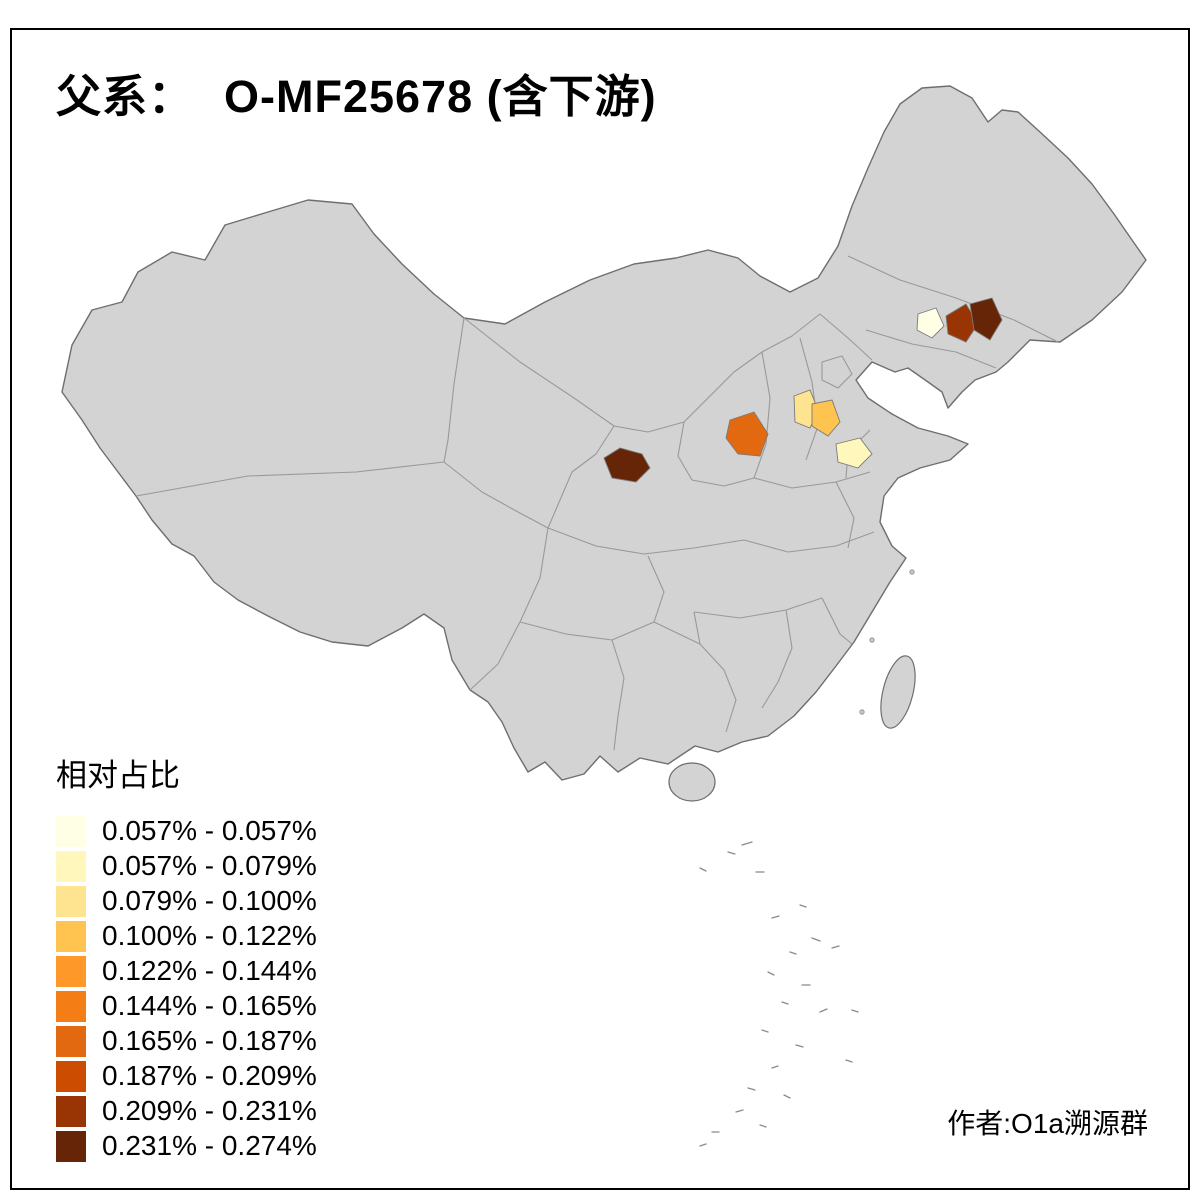  I want to click on legend-row: 0.144% - 0.165%, so click(186, 1006).